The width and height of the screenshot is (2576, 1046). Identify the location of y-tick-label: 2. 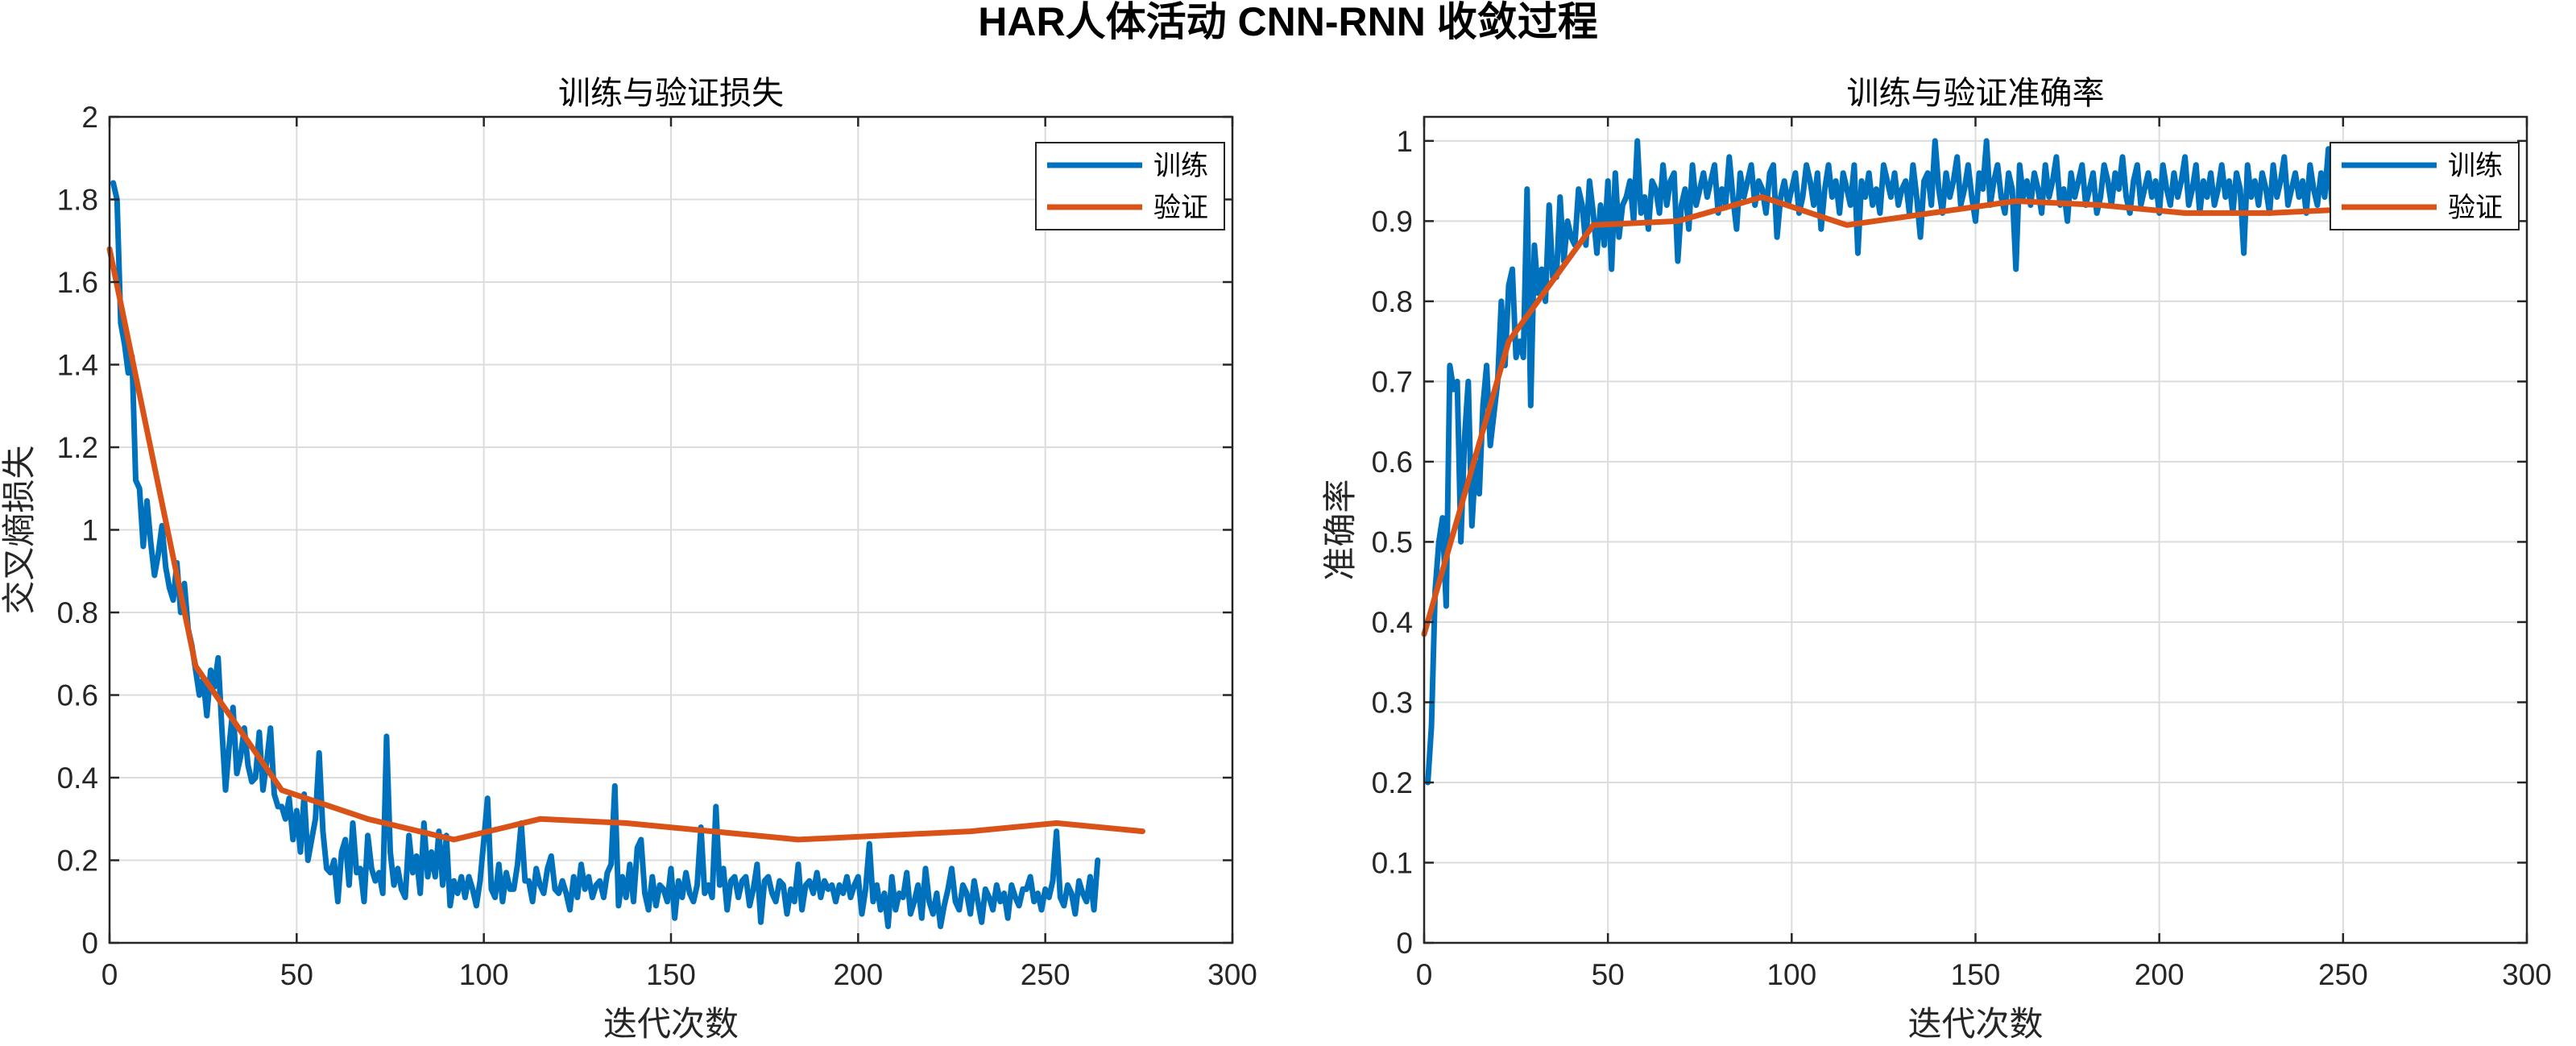
(89, 117).